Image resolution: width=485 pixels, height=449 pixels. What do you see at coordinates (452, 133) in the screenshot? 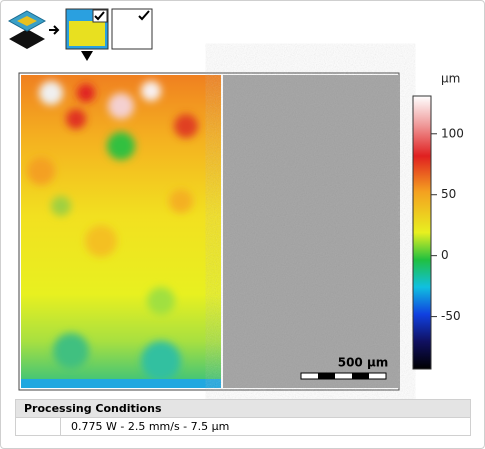
I see `colorbar-tick-label: 100` at bounding box center [452, 133].